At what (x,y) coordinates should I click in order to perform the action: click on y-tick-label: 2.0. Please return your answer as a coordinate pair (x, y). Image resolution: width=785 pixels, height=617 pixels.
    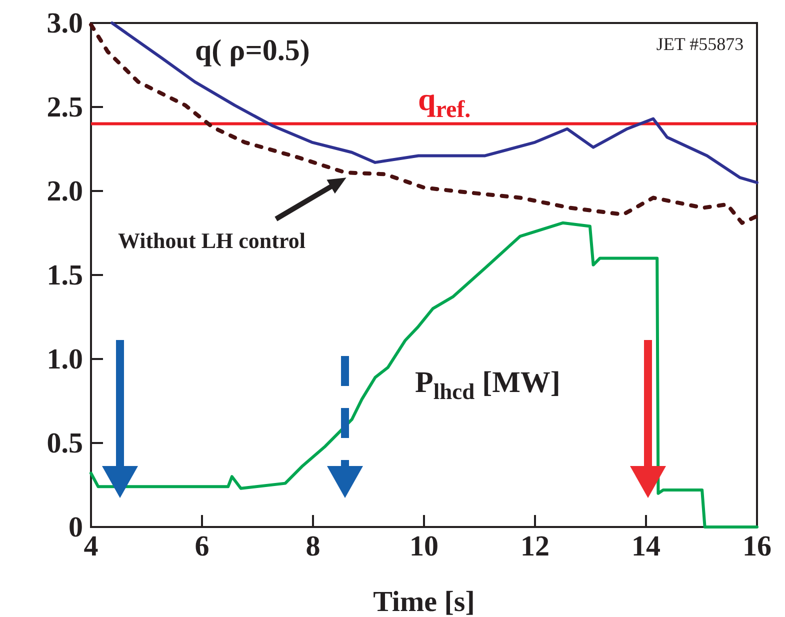
    Looking at the image, I should click on (64, 191).